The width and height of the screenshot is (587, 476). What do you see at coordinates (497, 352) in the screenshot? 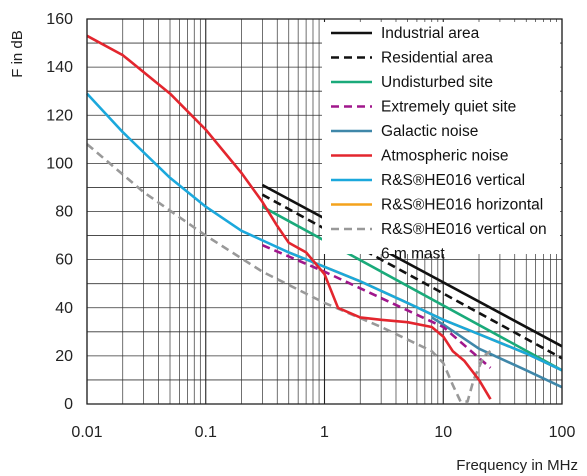
I see `series-line-galactic-noise` at bounding box center [497, 352].